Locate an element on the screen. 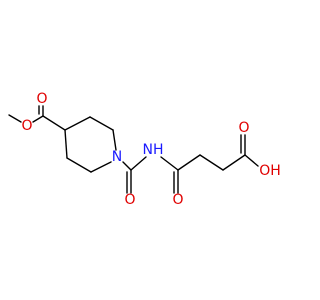  atom-label: OH is located at coordinates (270, 171).